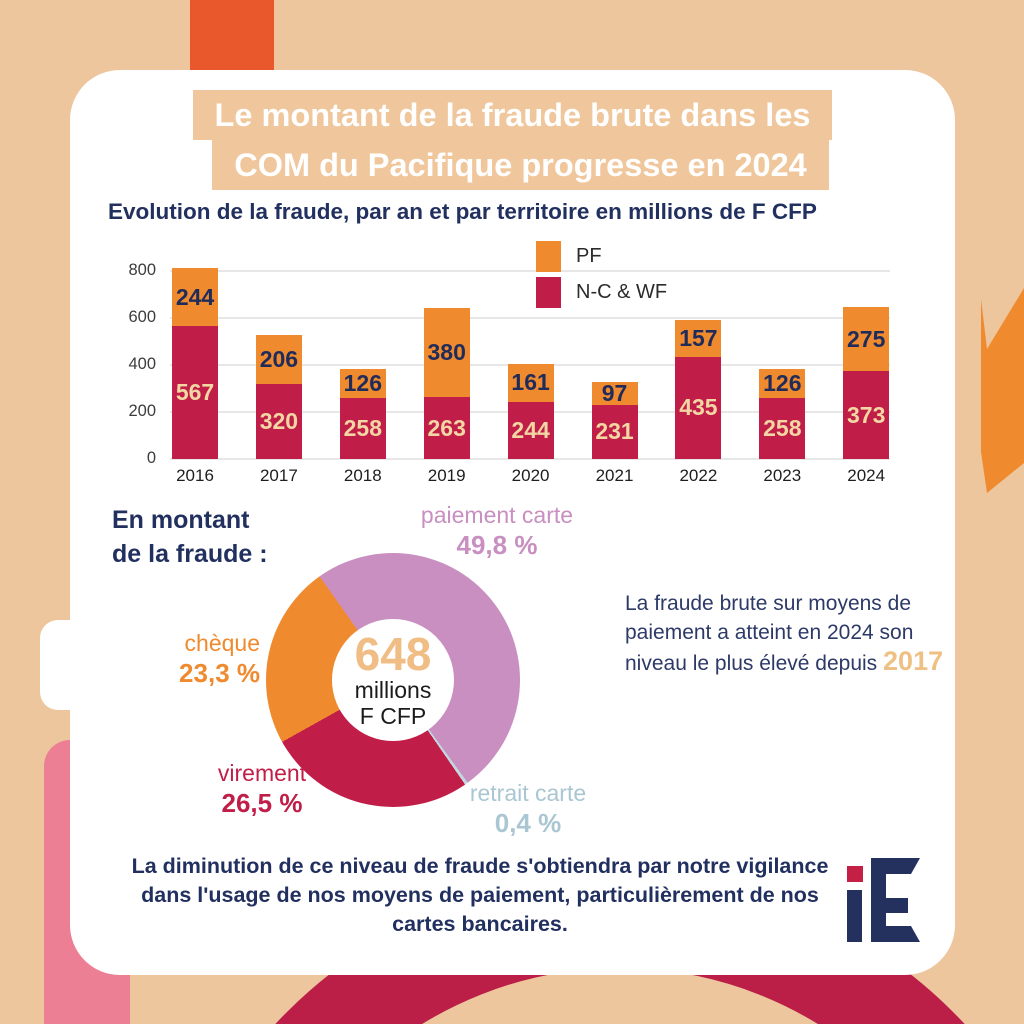  What do you see at coordinates (883, 900) in the screenshot?
I see `ie-logo` at bounding box center [883, 900].